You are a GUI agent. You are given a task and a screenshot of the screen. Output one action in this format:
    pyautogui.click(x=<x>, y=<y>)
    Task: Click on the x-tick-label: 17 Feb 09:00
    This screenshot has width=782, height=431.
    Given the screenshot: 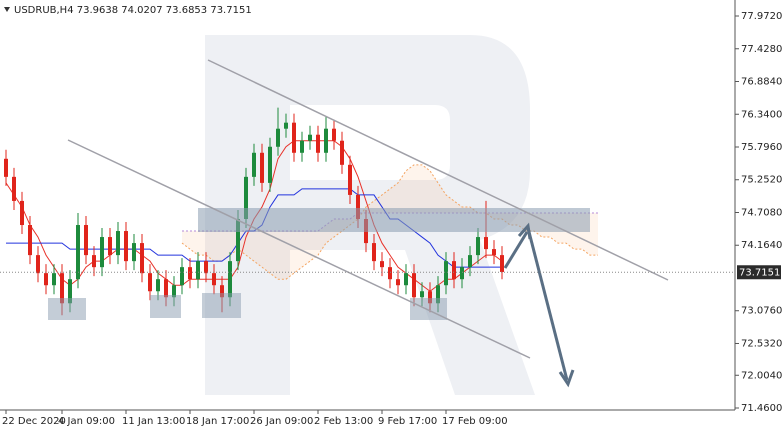 What is the action you would take?
    pyautogui.click(x=475, y=421)
    